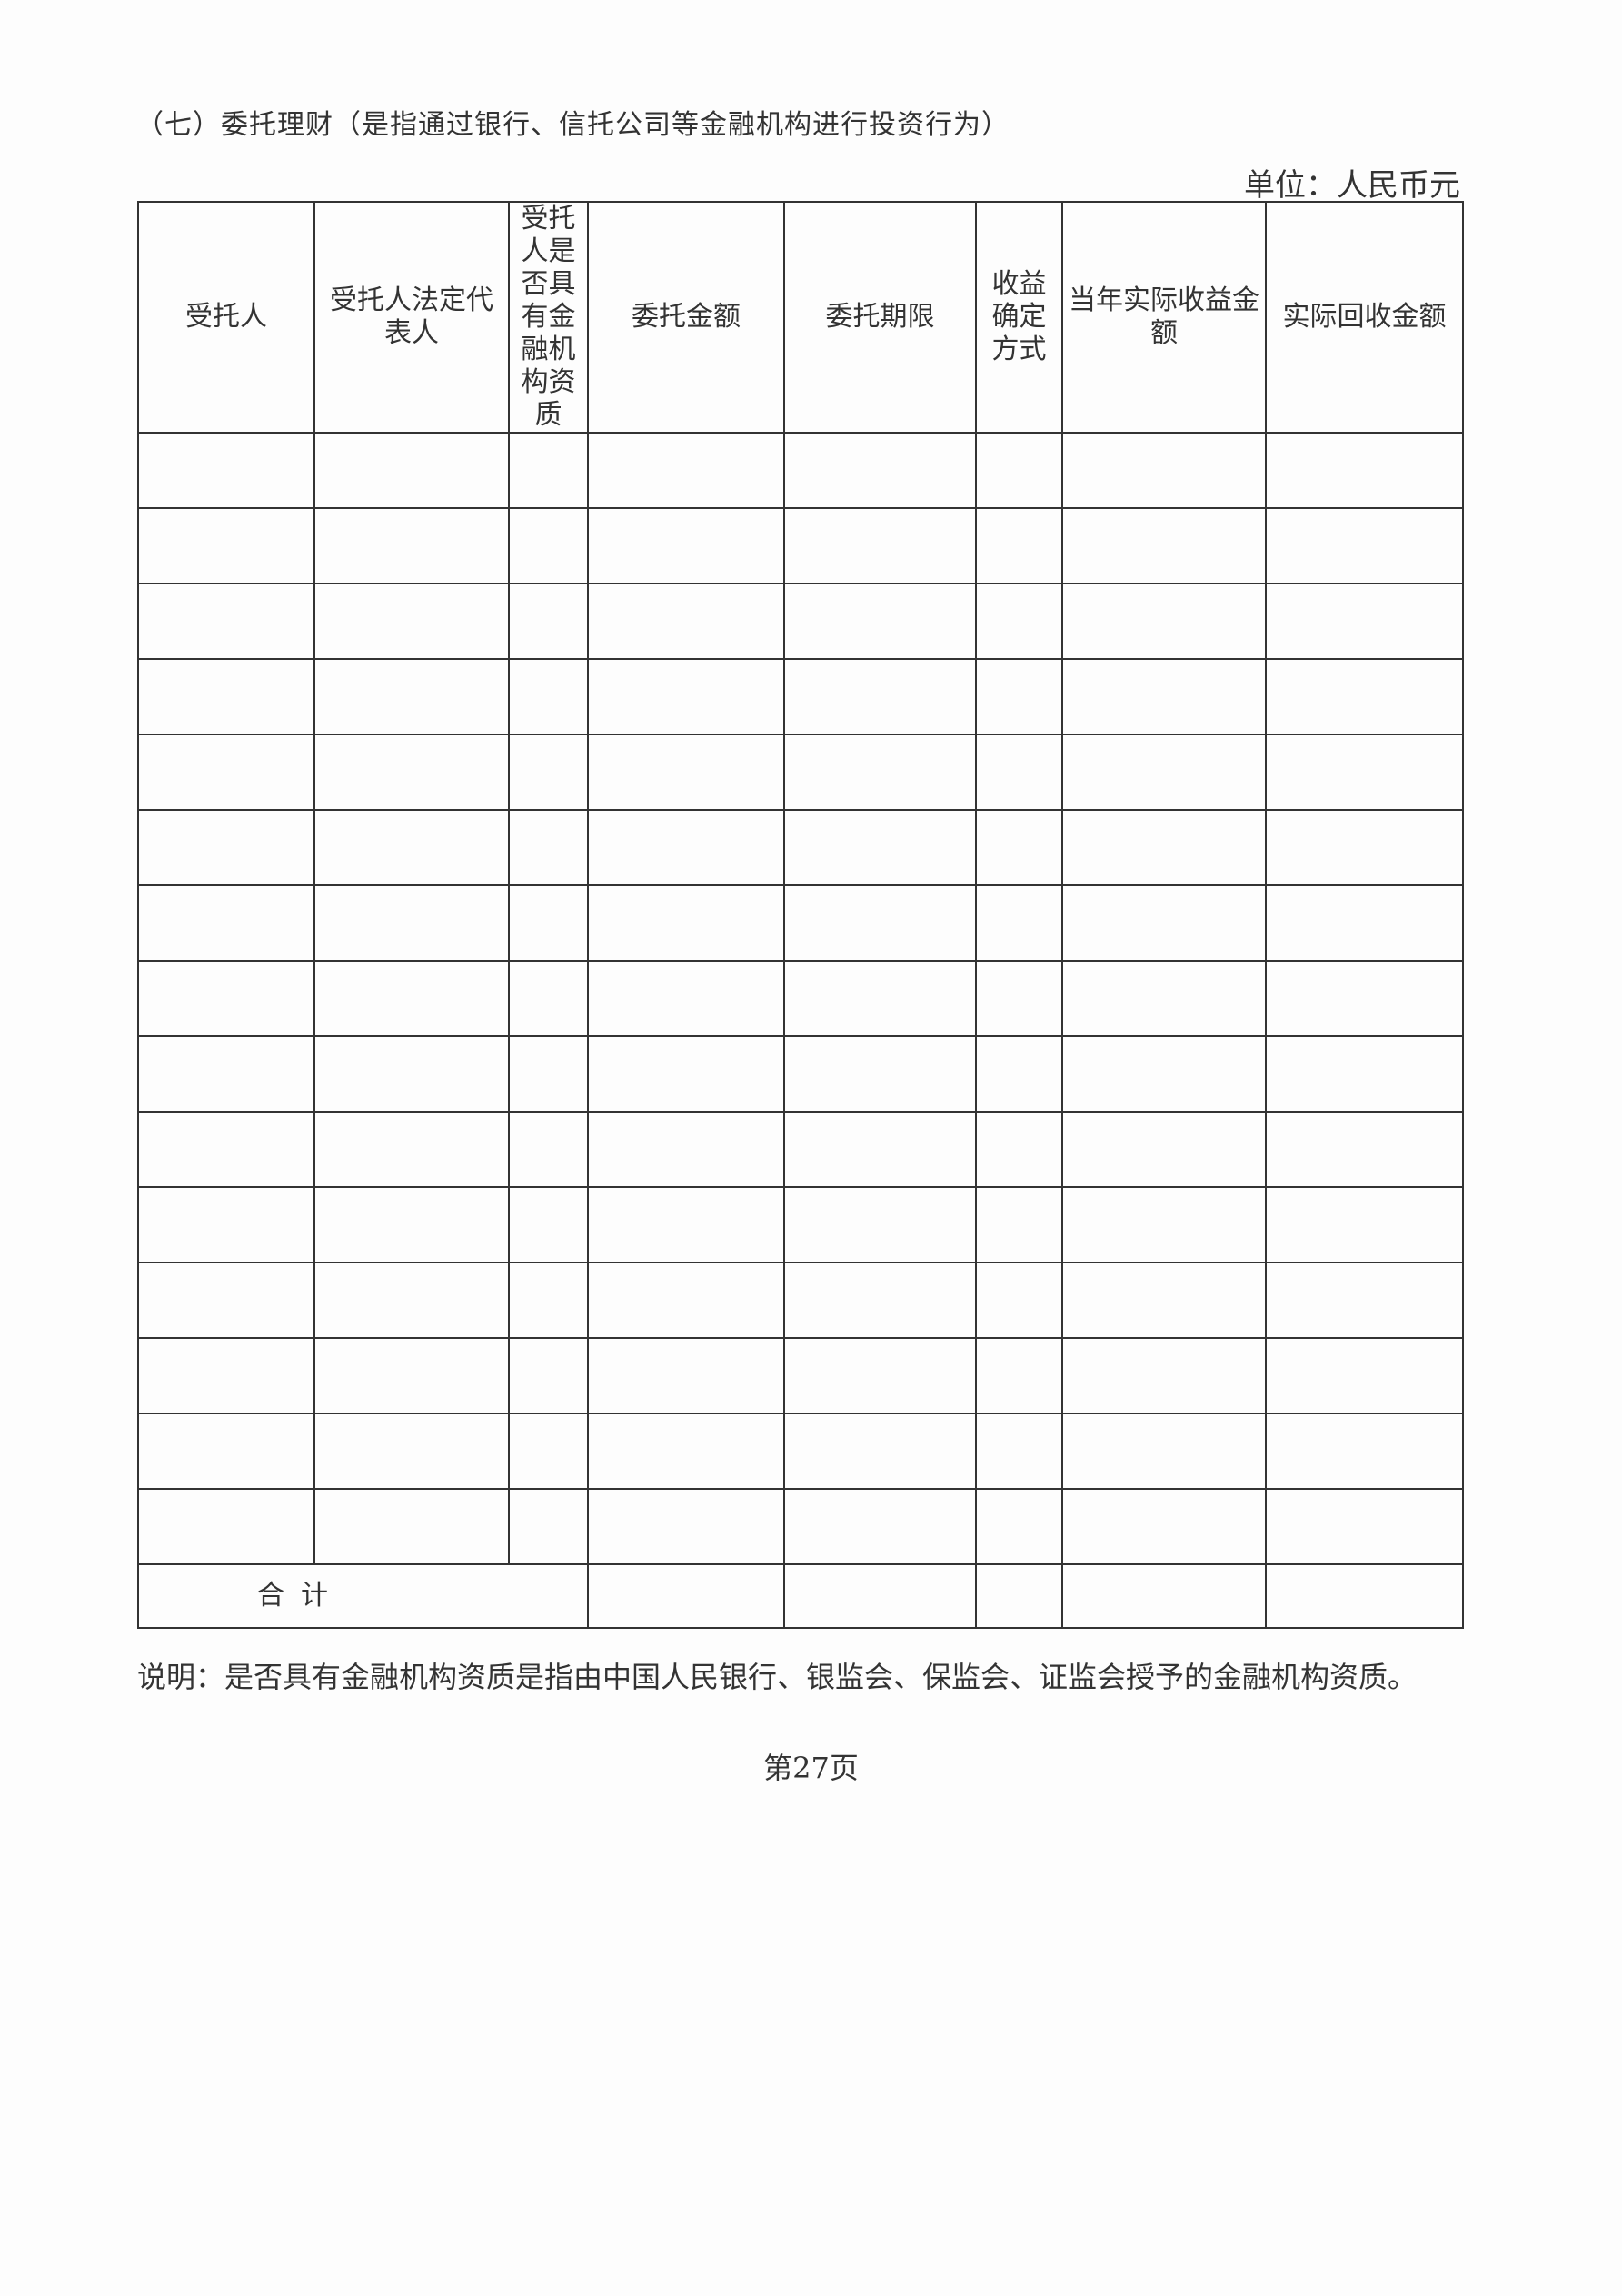 The image size is (1622, 2296). I want to click on header-actual-return: 当年实际收益金额, so click(1164, 317).